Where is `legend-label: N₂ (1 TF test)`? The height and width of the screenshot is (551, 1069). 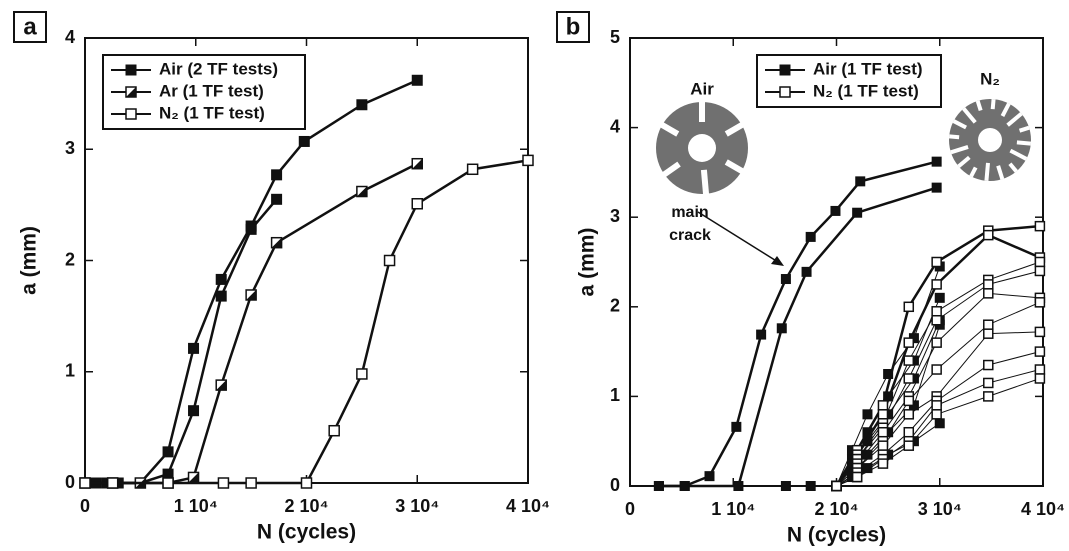 legend-label: N₂ (1 TF test) is located at coordinates (866, 90).